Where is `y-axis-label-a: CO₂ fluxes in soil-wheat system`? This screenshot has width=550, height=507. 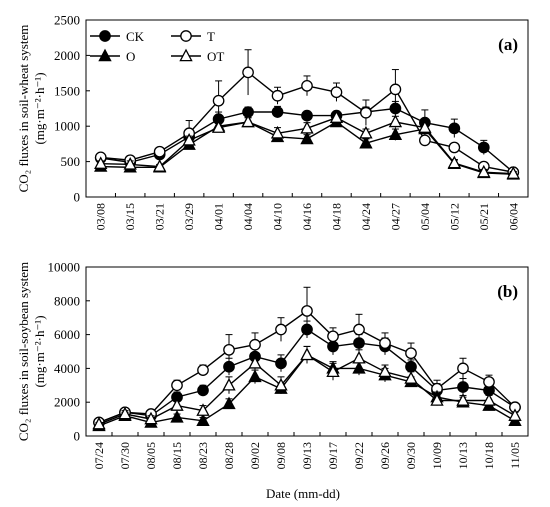 y-axis-label-a: CO₂ fluxes in soil-wheat system is located at coordinates (23, 109).